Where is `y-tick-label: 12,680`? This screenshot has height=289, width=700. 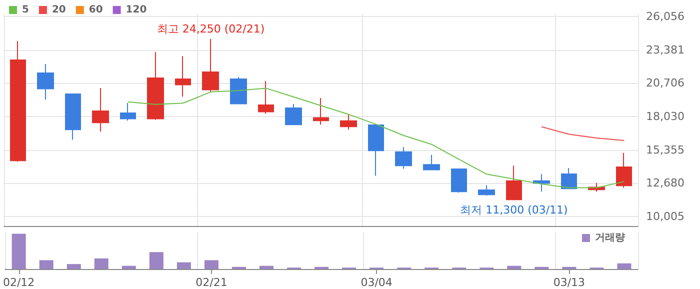
y-tick-label: 12,680 is located at coordinates (665, 183).